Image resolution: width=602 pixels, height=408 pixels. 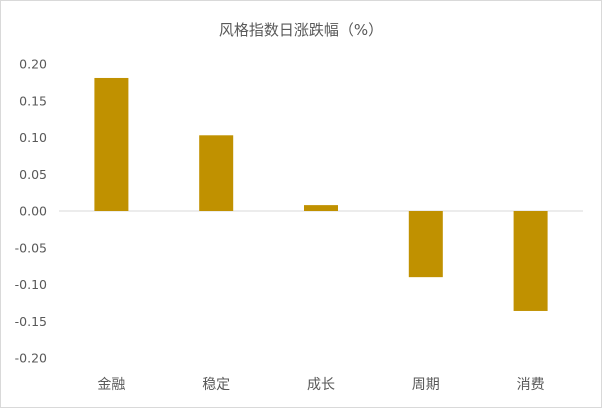 I want to click on x-category-label: 成长, so click(x=321, y=385).